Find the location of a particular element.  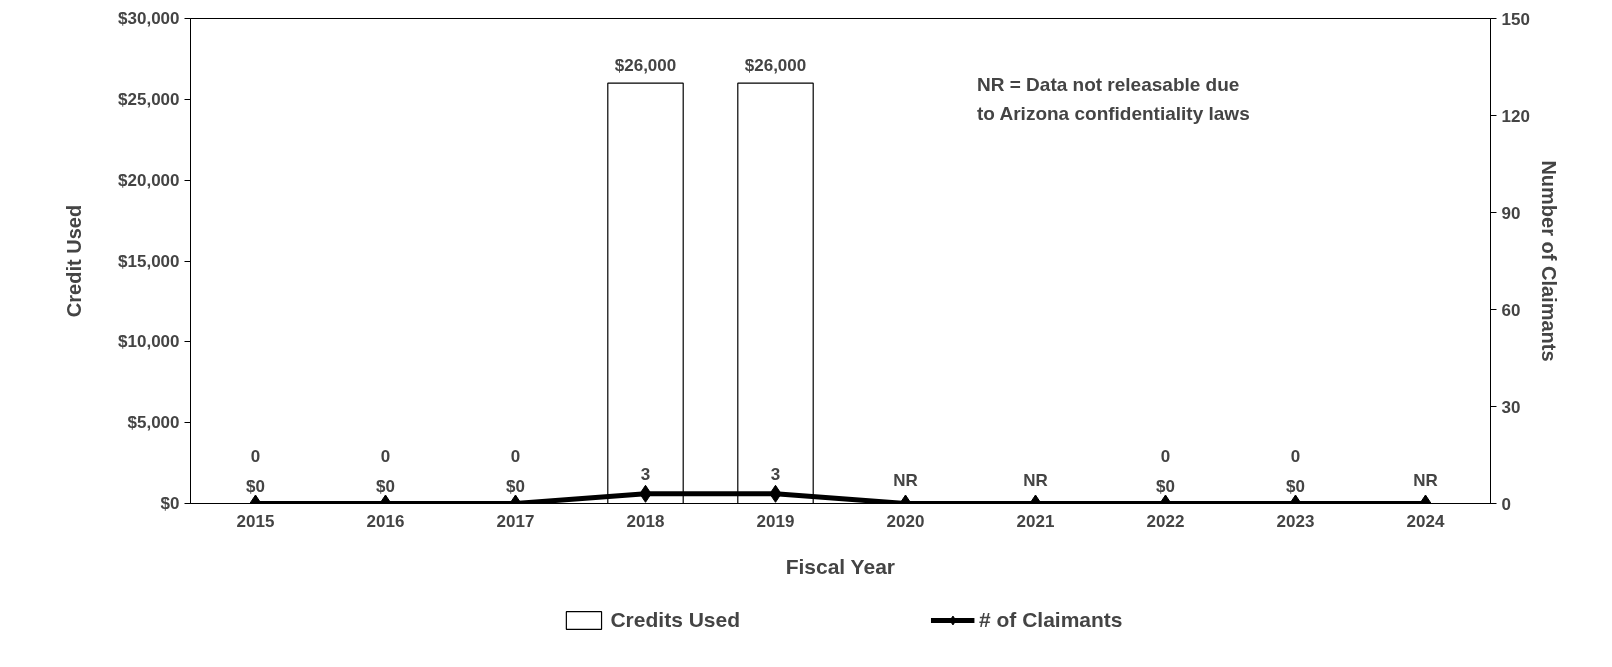

y2-tick-label: 60 is located at coordinates (1511, 310).